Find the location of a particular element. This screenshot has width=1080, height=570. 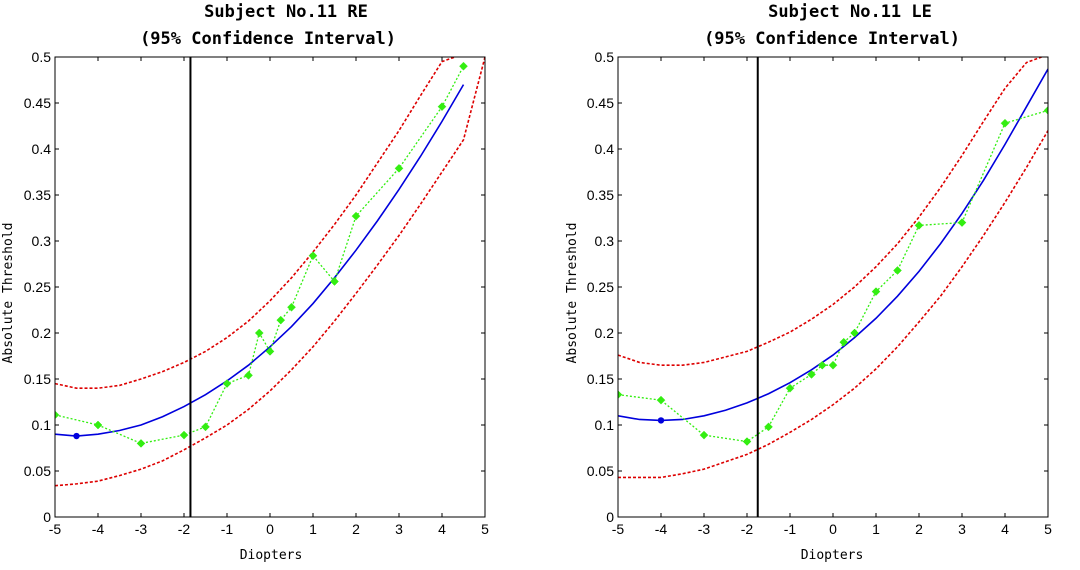

x-tick-label: 2 is located at coordinates (919, 529).